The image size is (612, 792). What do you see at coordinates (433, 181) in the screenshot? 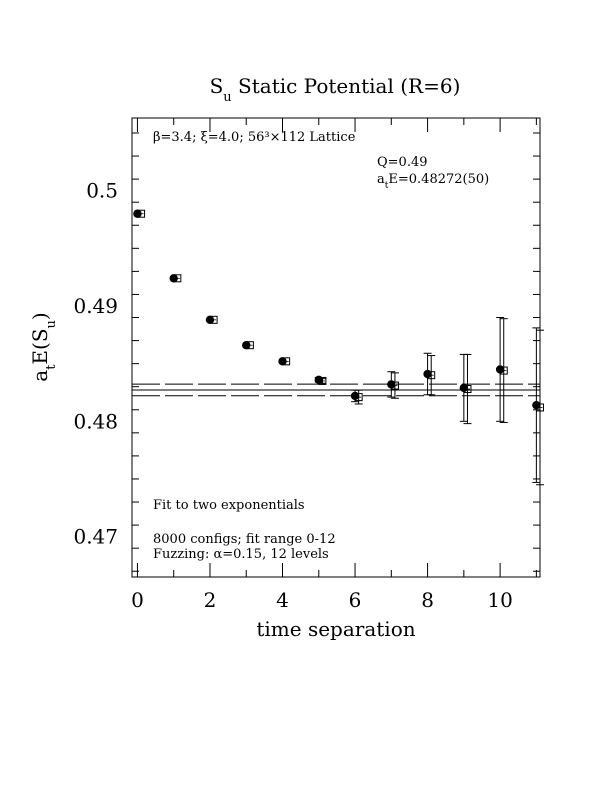
I see `energy-annotation: atE=0.48272(50)` at bounding box center [433, 181].